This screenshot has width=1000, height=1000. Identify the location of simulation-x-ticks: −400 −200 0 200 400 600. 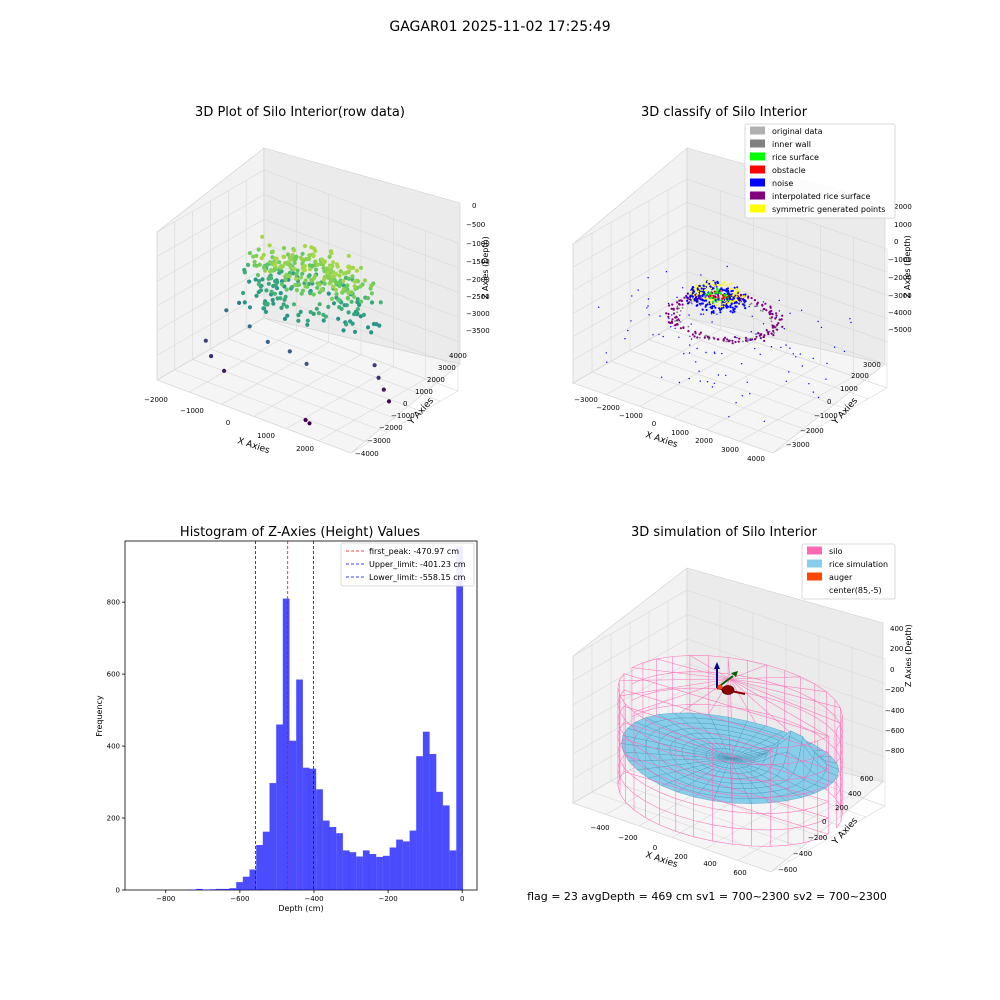
(668, 850).